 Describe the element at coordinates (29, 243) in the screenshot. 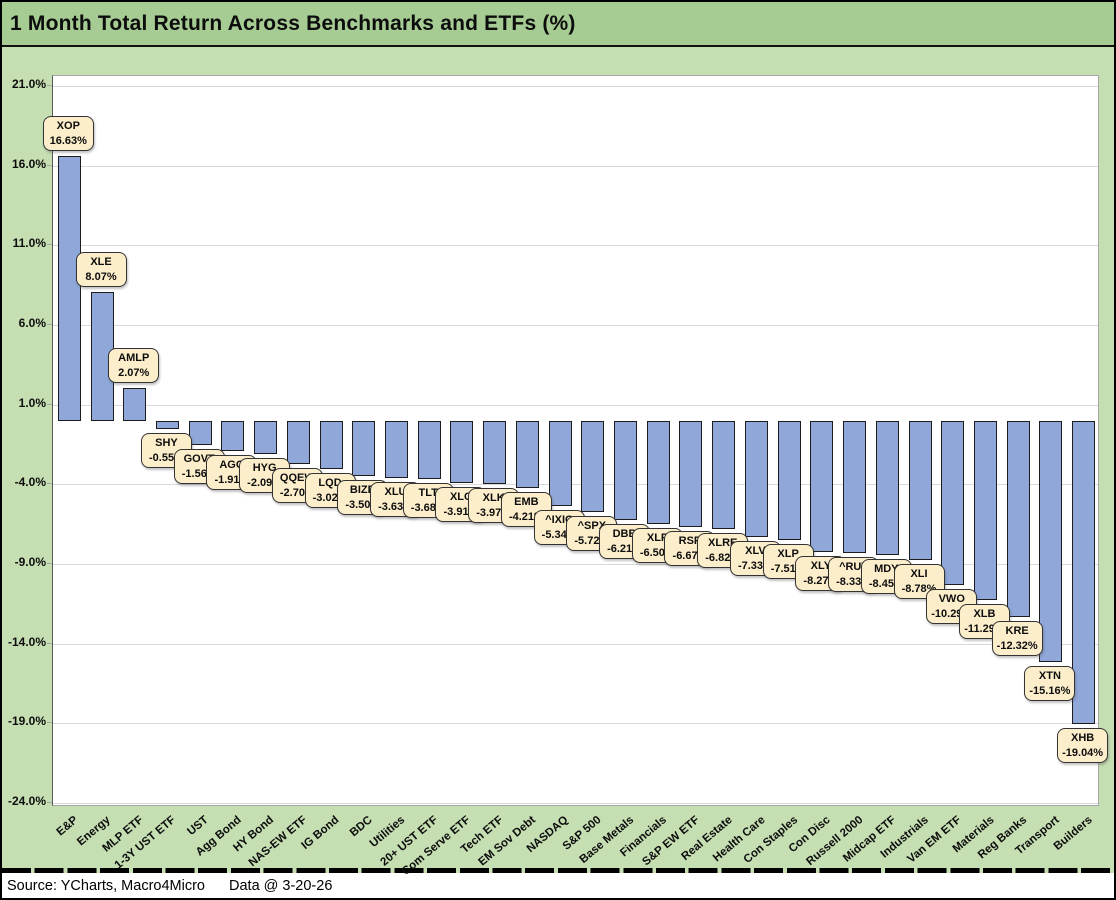

I see `y-axis-label: 11.0%` at that location.